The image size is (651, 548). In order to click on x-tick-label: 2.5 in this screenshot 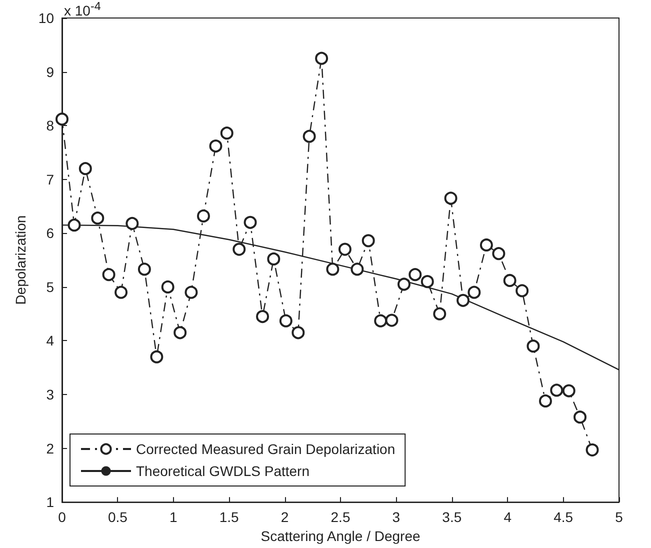, I will do `click(340, 517)`.